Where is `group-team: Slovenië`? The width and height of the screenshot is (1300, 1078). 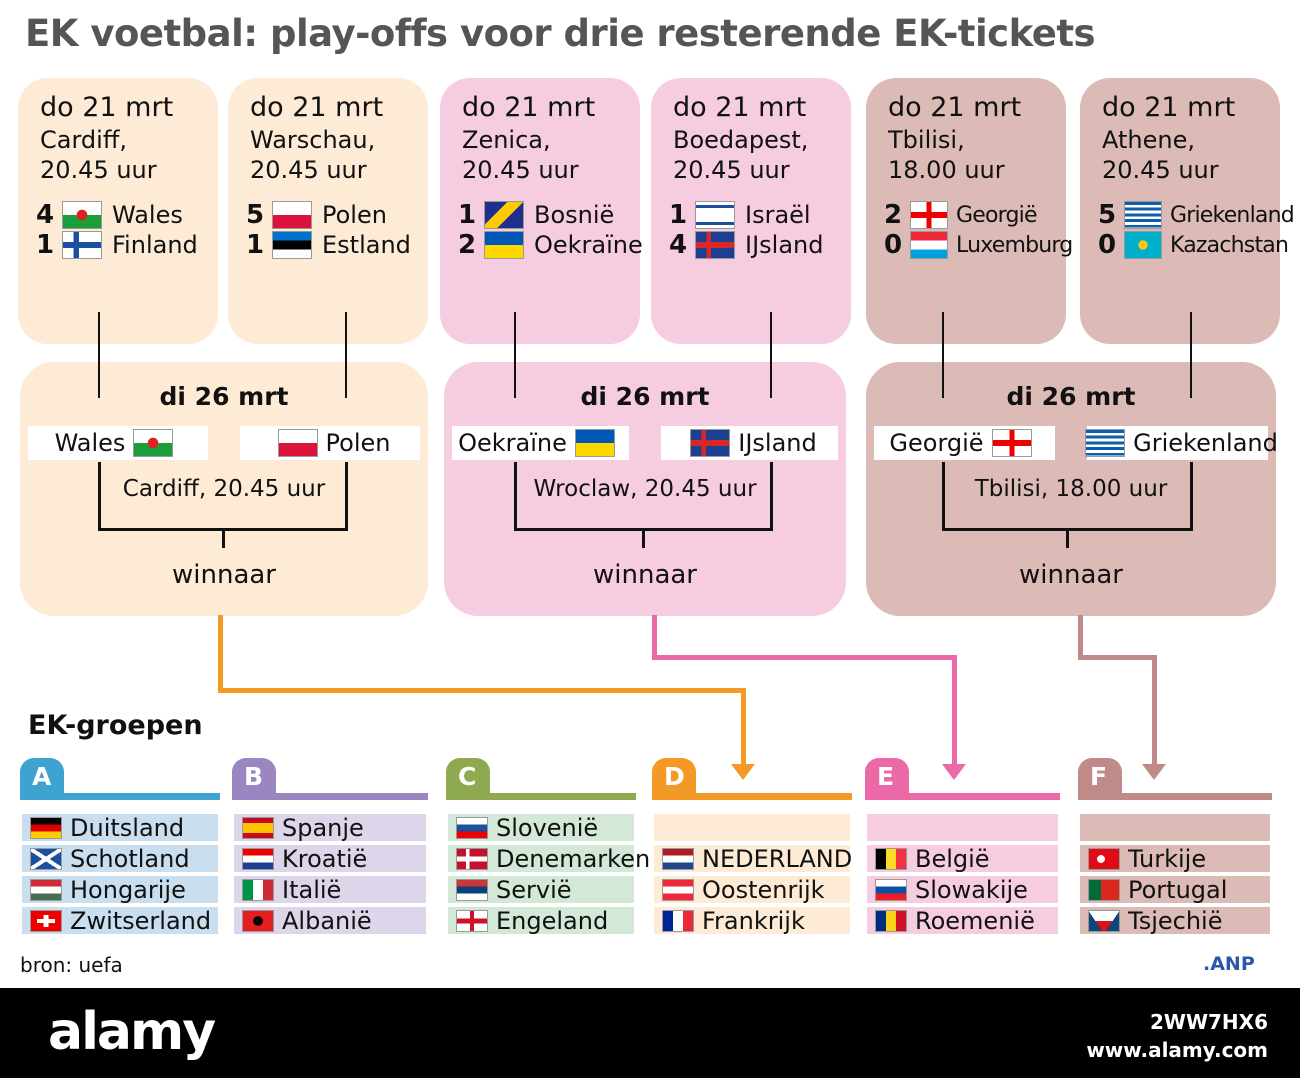 group-team: Slovenië is located at coordinates (541, 828).